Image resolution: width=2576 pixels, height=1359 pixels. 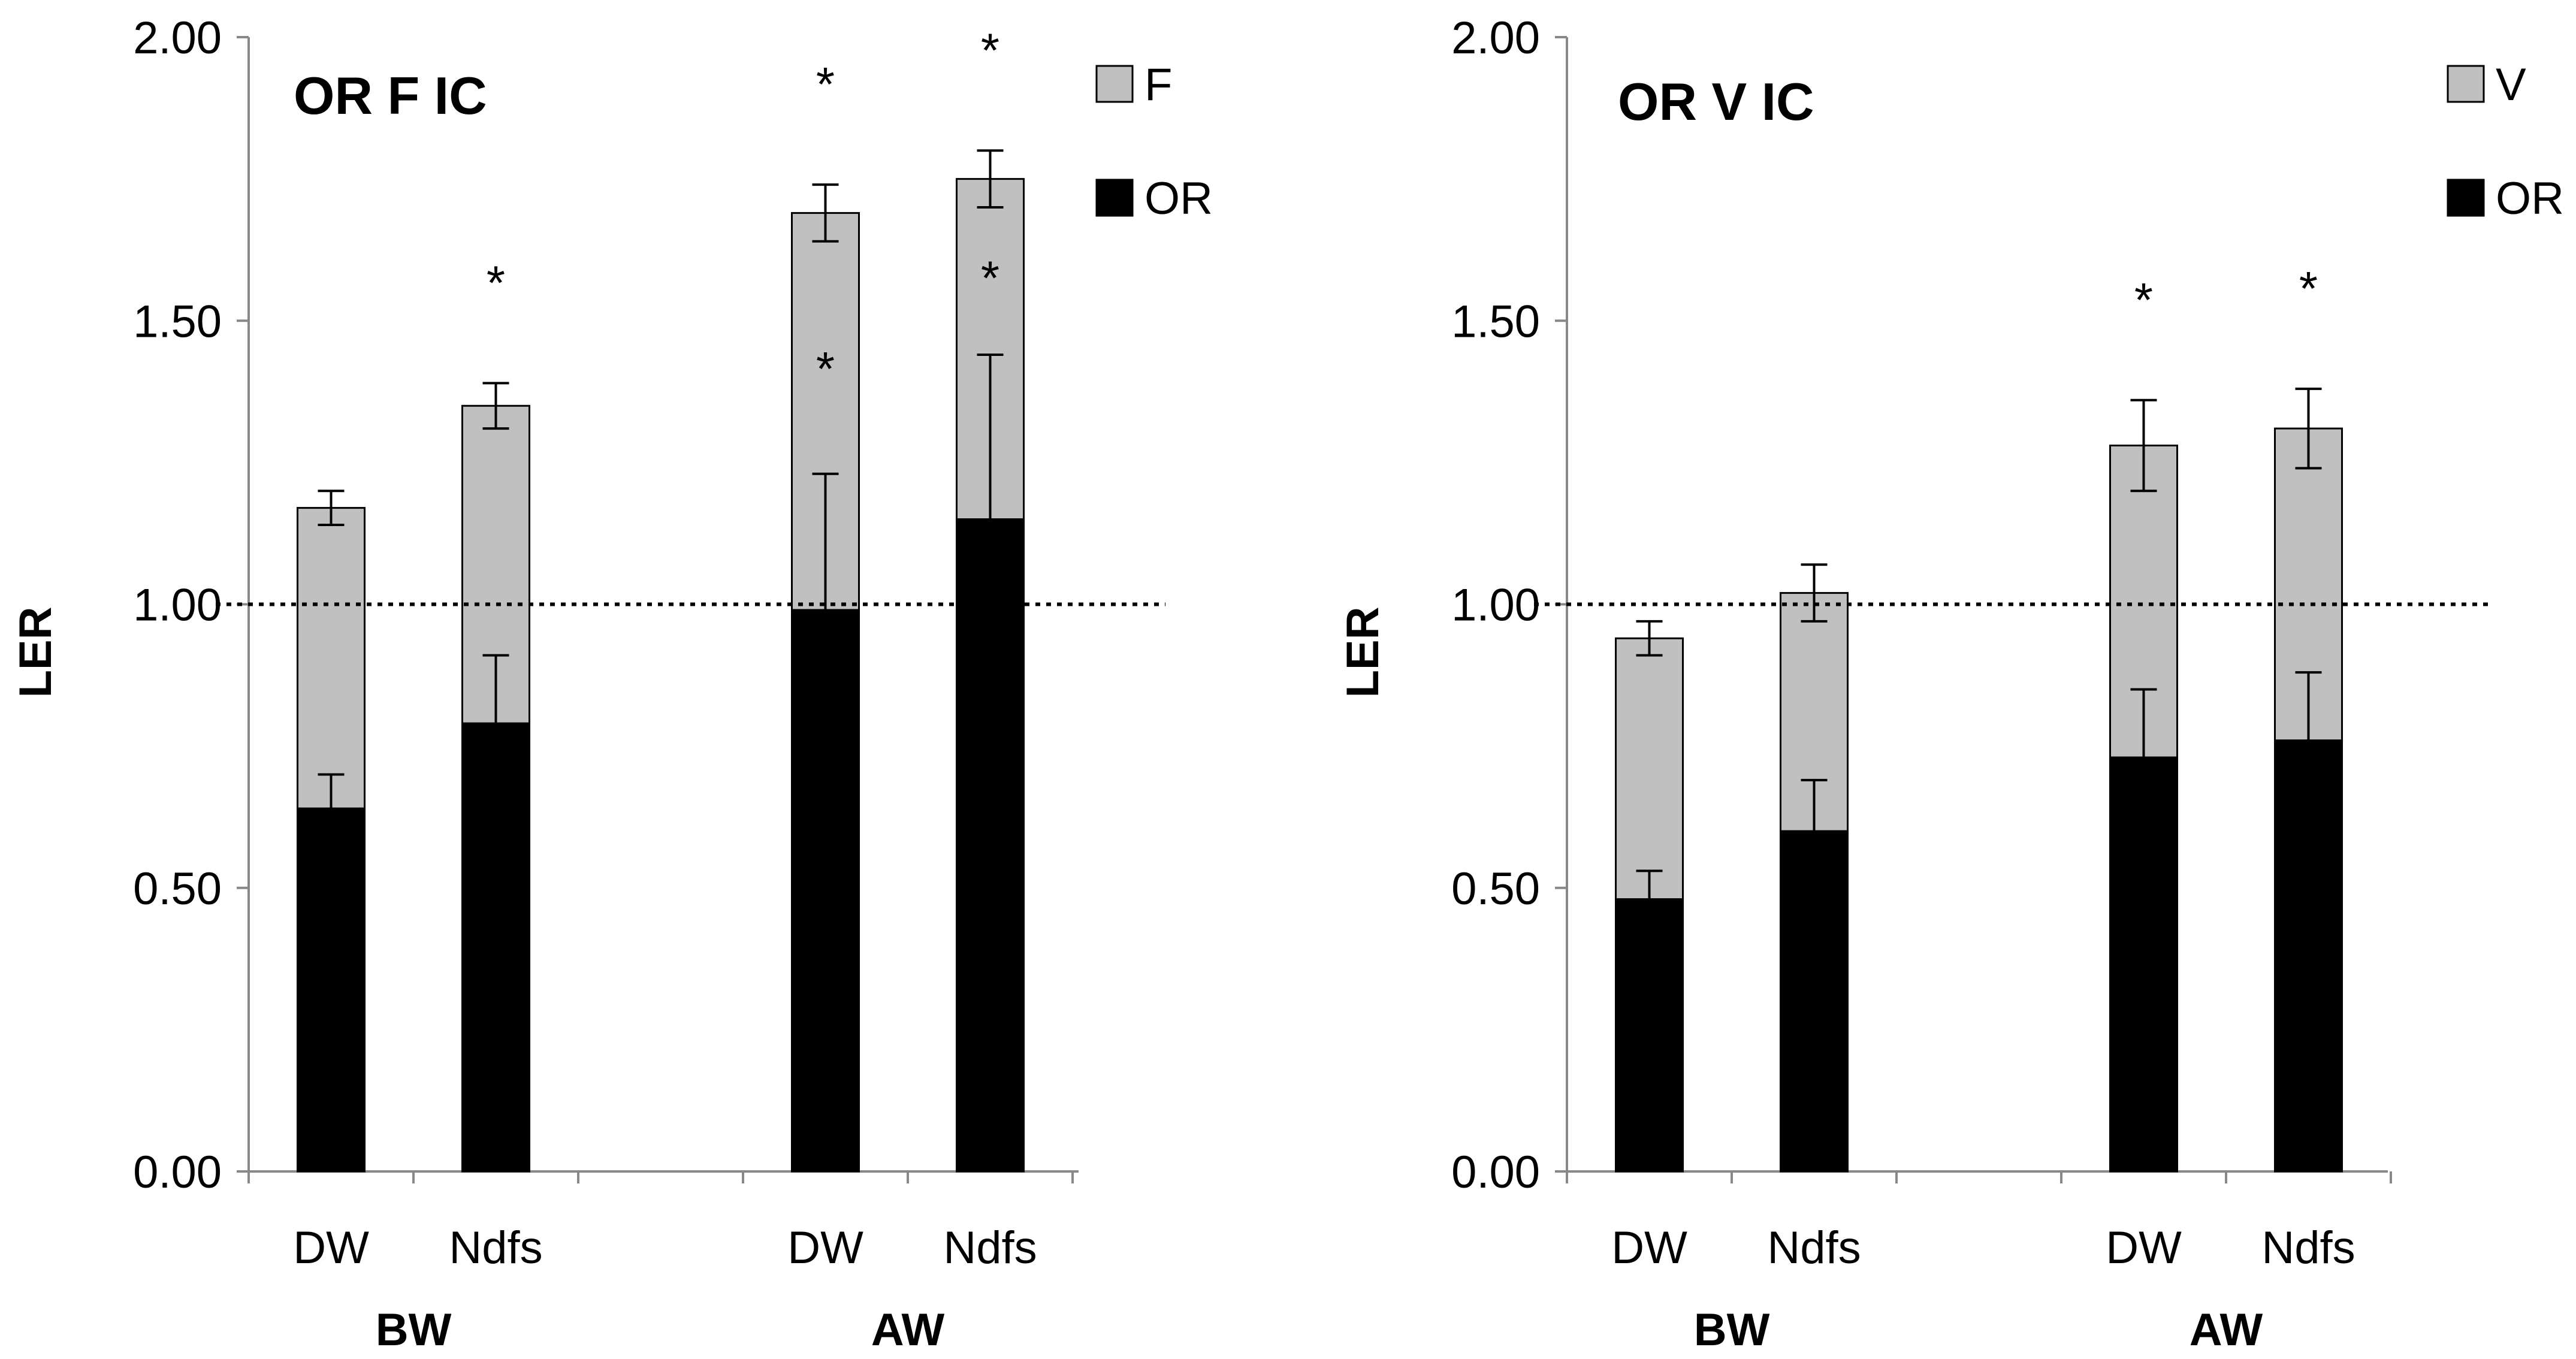 I want to click on chart-title: OR F IC, so click(x=391, y=96).